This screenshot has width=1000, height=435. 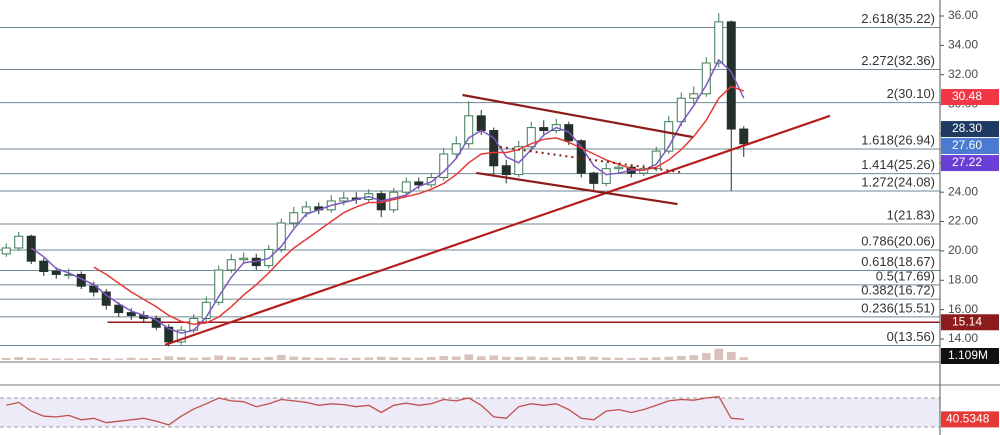 What do you see at coordinates (911, 336) in the screenshot?
I see `fib-label: 0(13.56)` at bounding box center [911, 336].